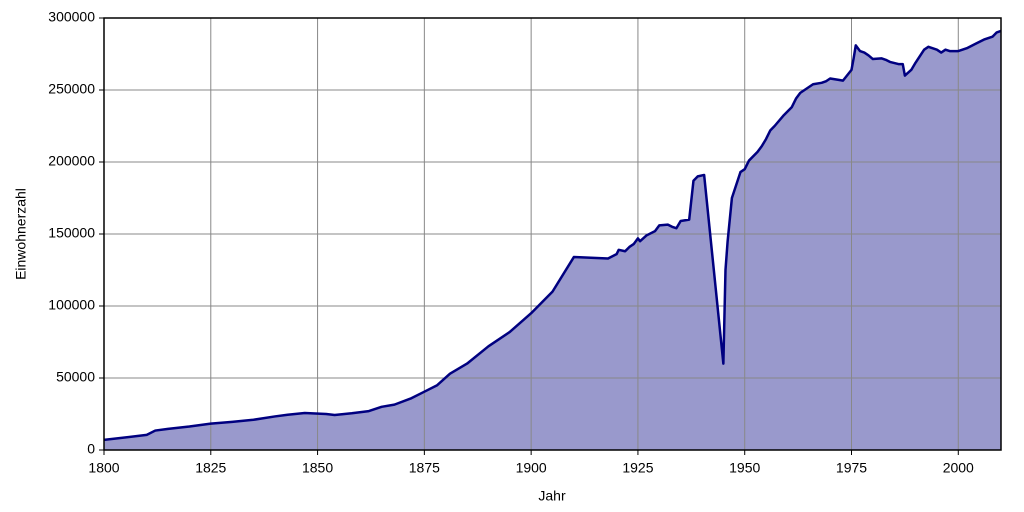 The width and height of the screenshot is (1024, 512). I want to click on y-tick-label: 300000, so click(71, 17).